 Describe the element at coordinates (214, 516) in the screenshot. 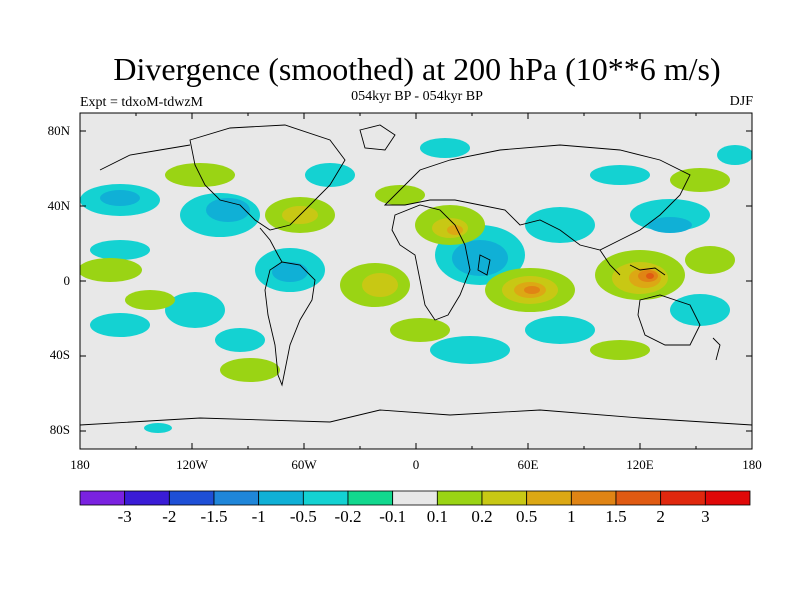

I see `colorbar-label: -1.5` at that location.